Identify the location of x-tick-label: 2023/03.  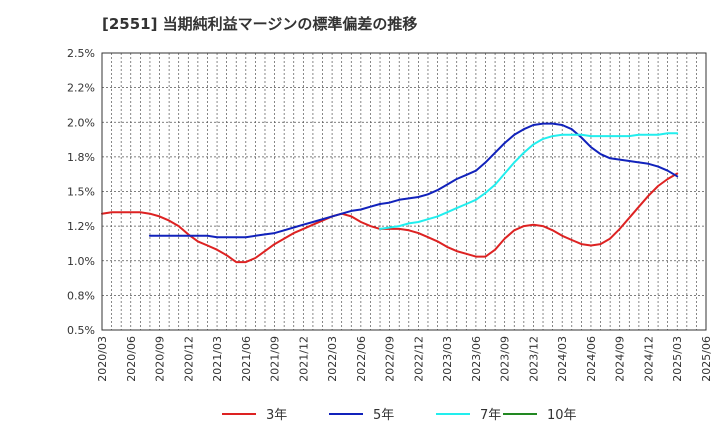
(447, 359).